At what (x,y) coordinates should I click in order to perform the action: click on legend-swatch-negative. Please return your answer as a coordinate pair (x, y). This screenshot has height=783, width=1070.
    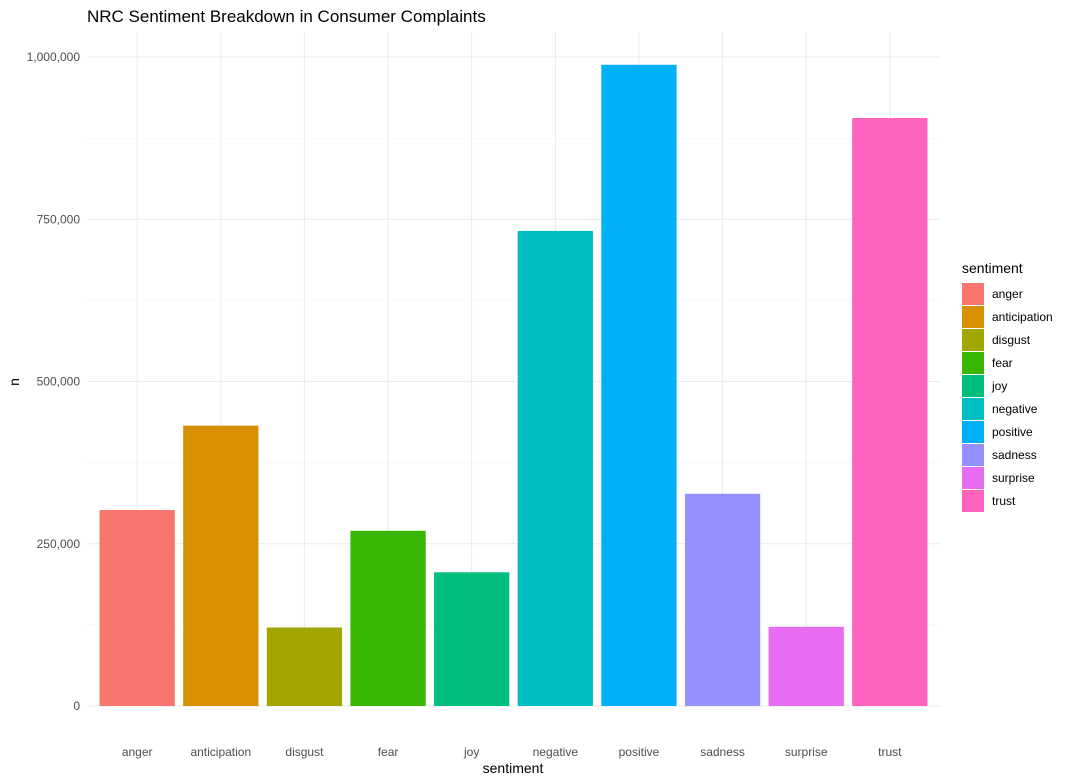
    Looking at the image, I should click on (973, 409).